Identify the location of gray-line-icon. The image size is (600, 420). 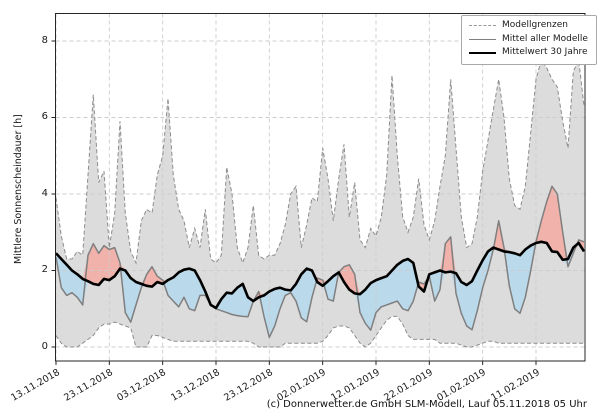
(482, 39).